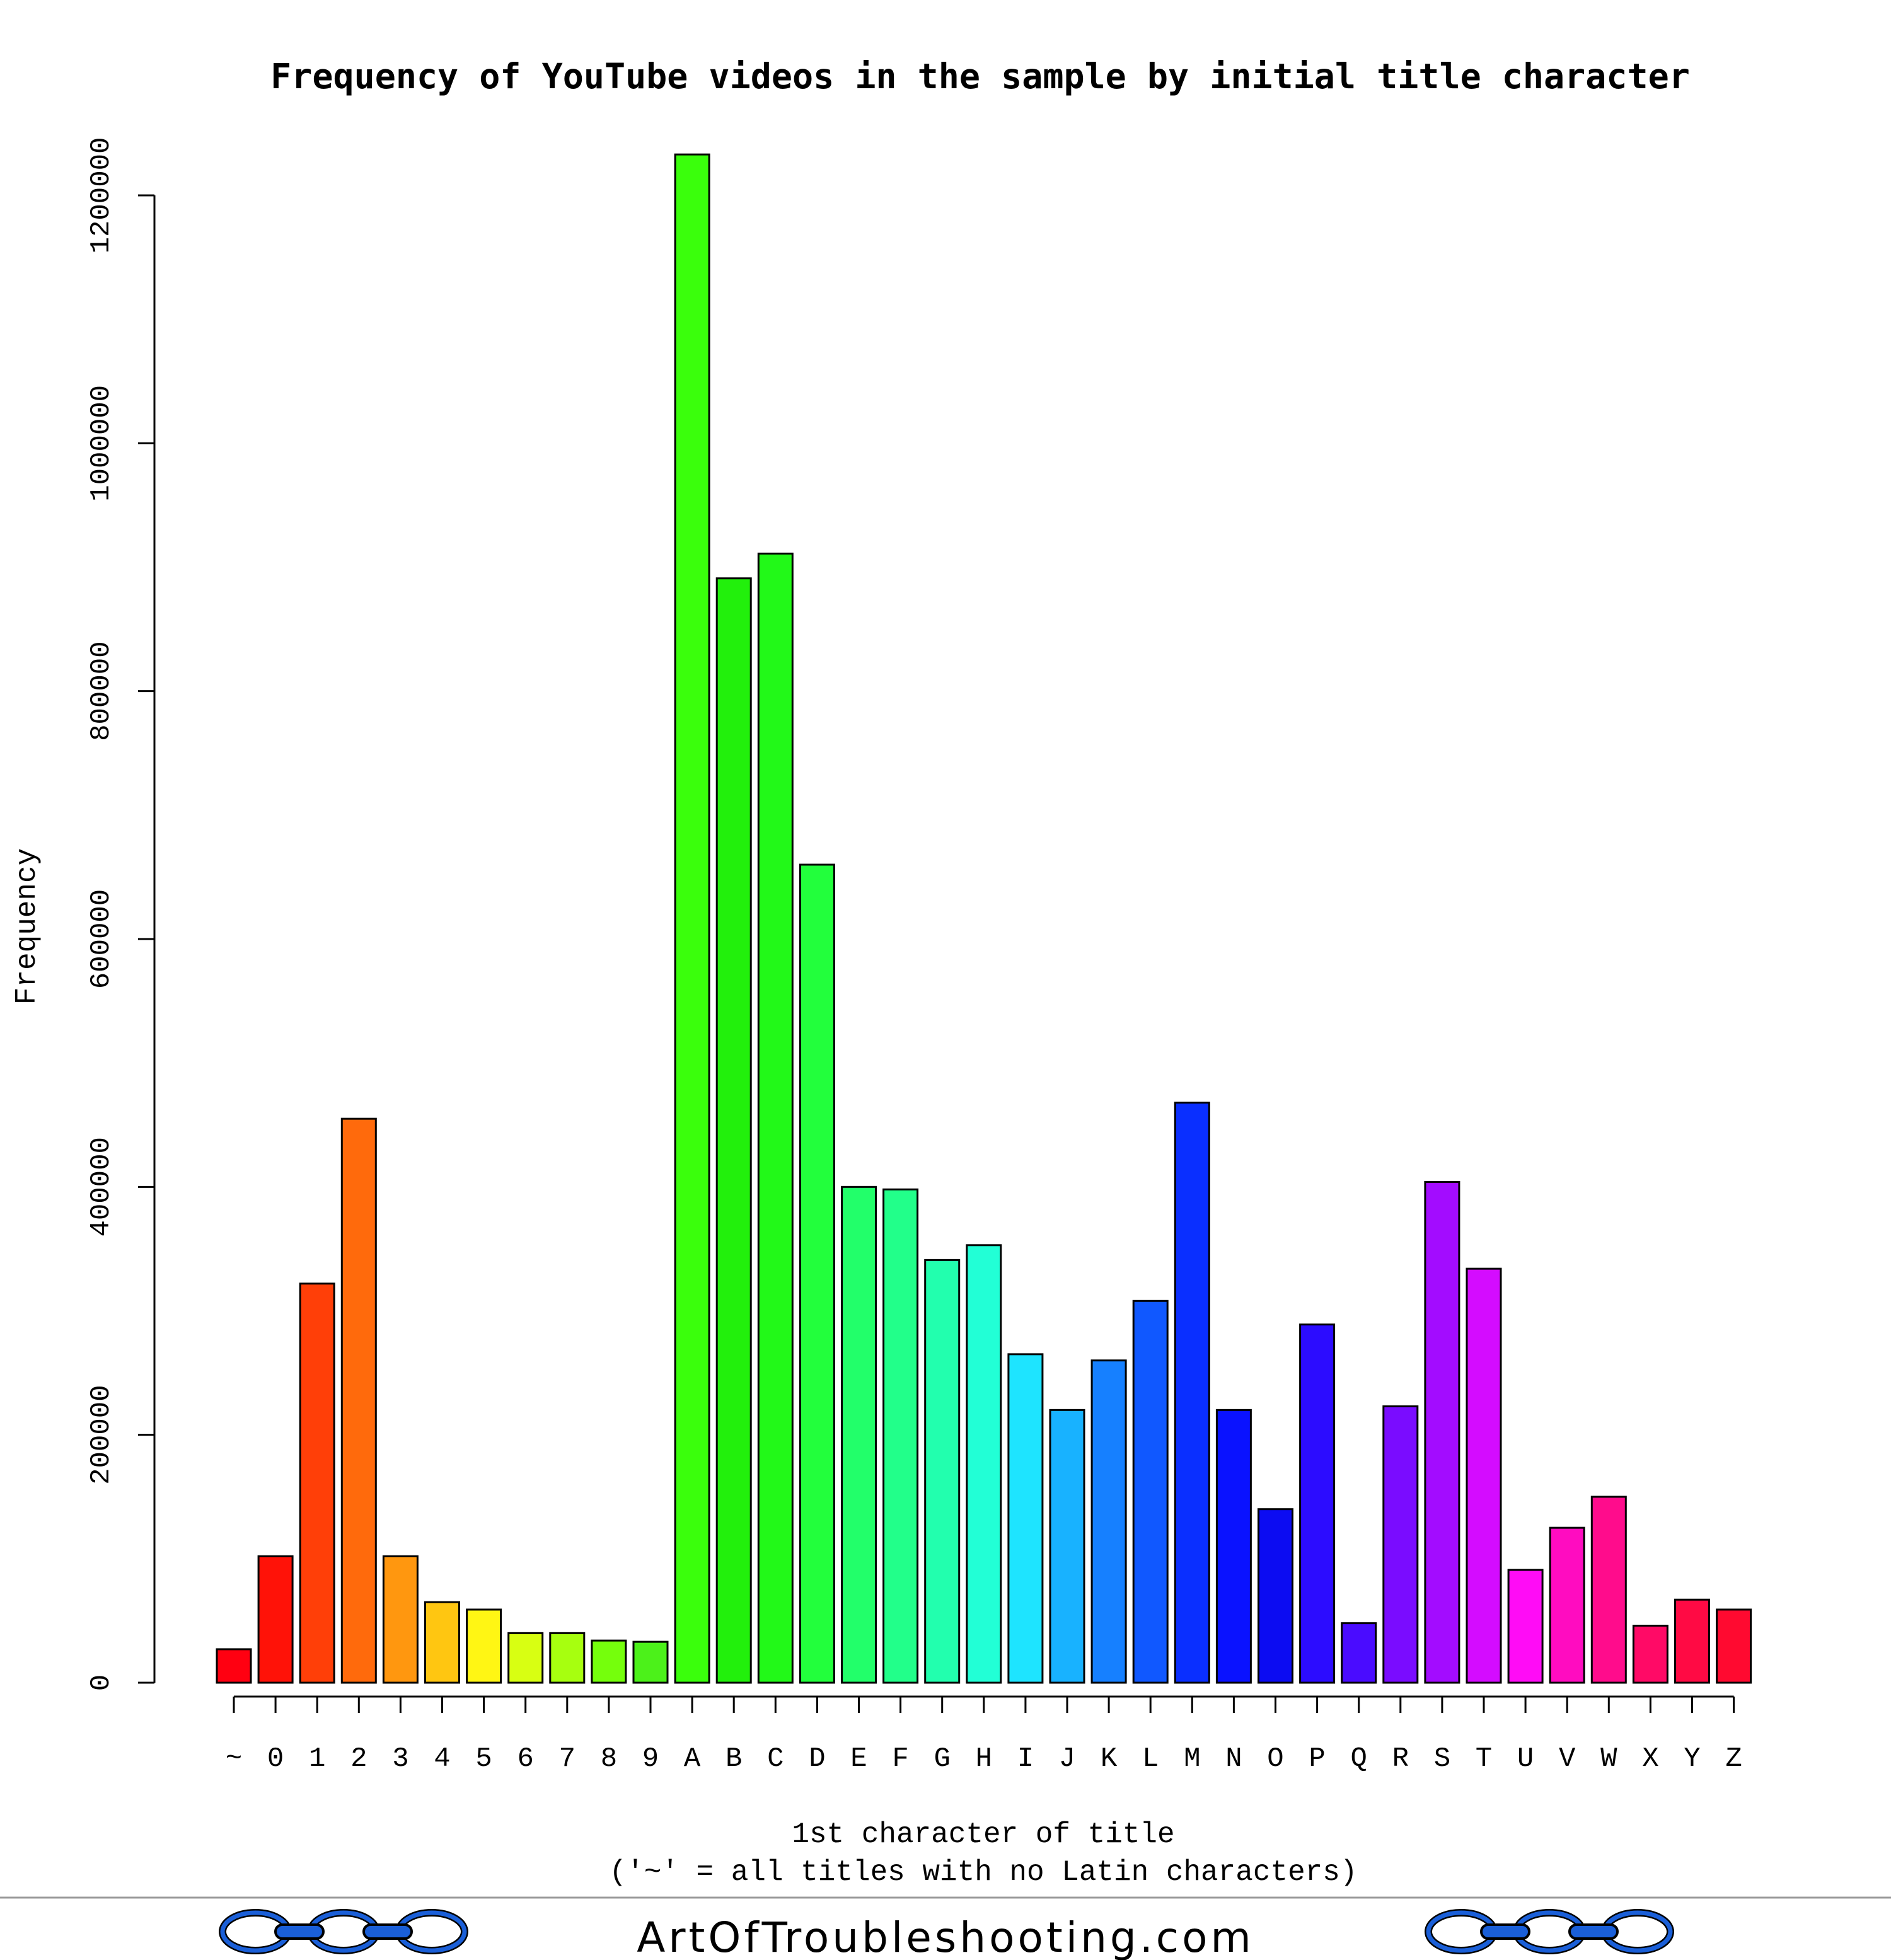 The width and height of the screenshot is (1891, 1960). Describe the element at coordinates (1567, 1605) in the screenshot. I see `bar-V` at that location.